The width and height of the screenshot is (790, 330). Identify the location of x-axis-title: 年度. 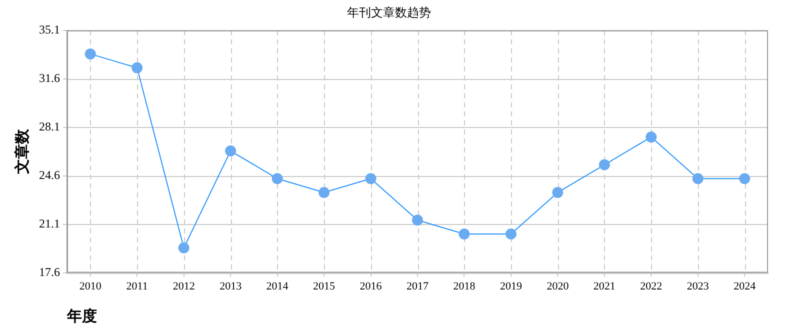
(81, 315).